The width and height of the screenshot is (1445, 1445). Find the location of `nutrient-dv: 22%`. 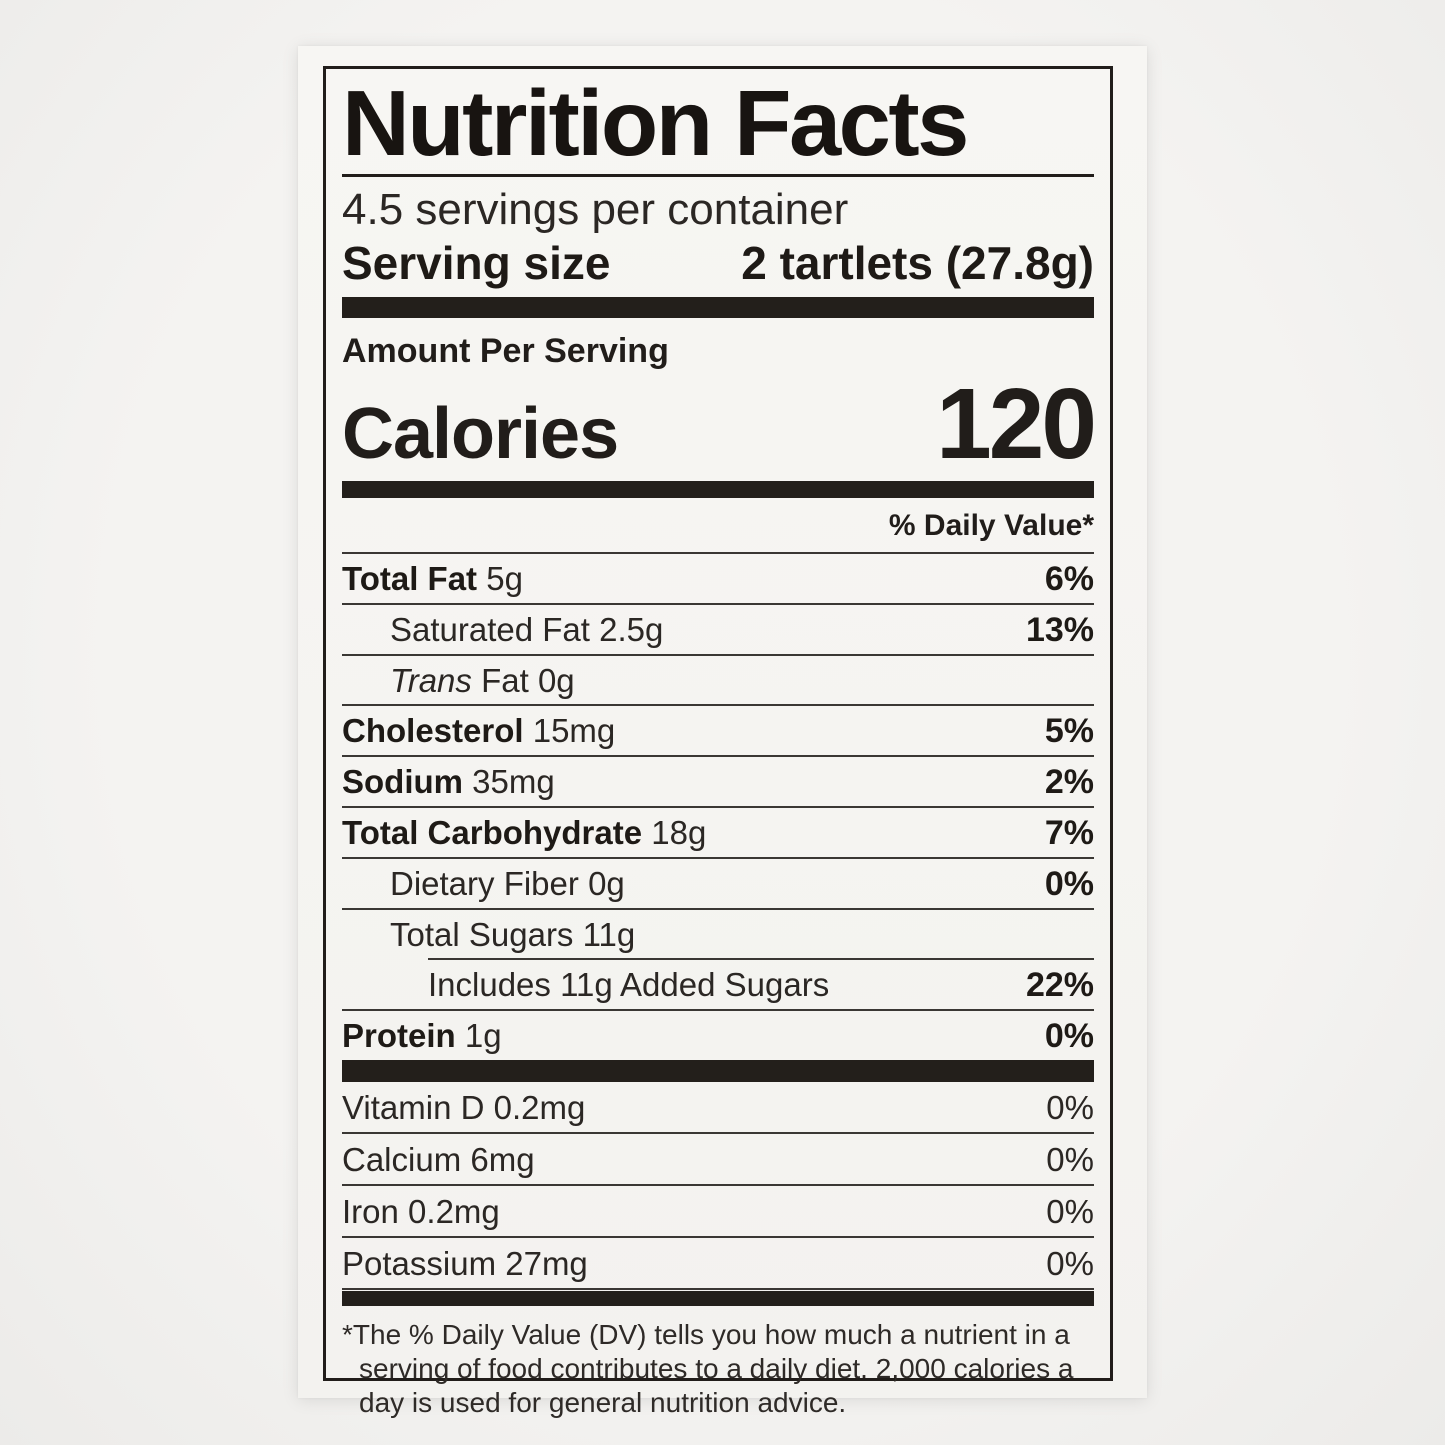

nutrient-dv: 22% is located at coordinates (1059, 985).